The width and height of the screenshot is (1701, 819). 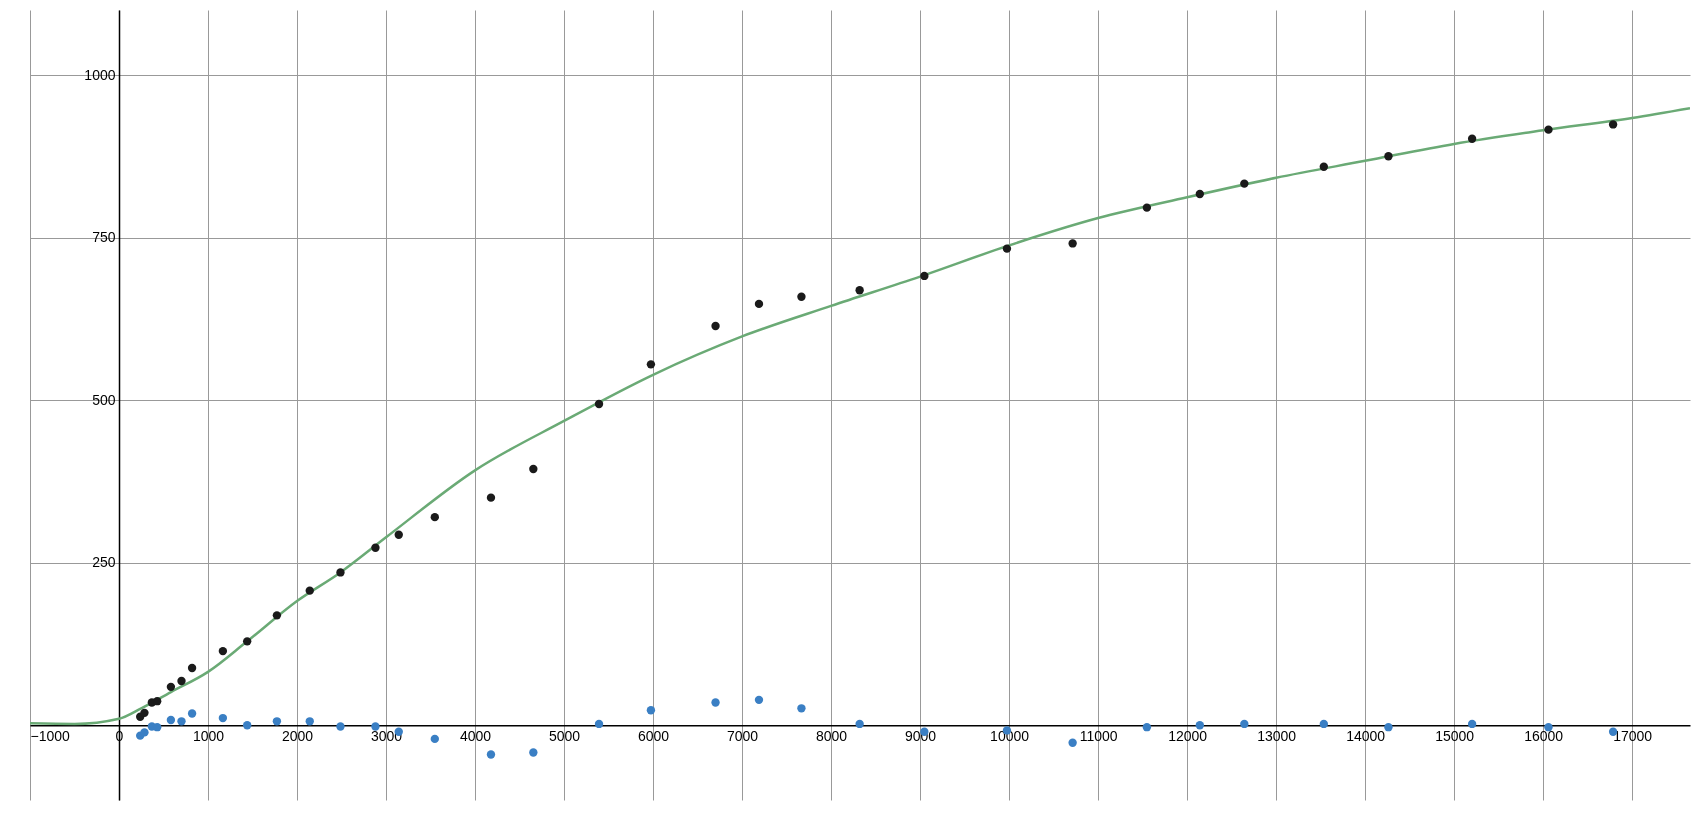 I want to click on x-tick-label: 11000, so click(x=1098, y=735).